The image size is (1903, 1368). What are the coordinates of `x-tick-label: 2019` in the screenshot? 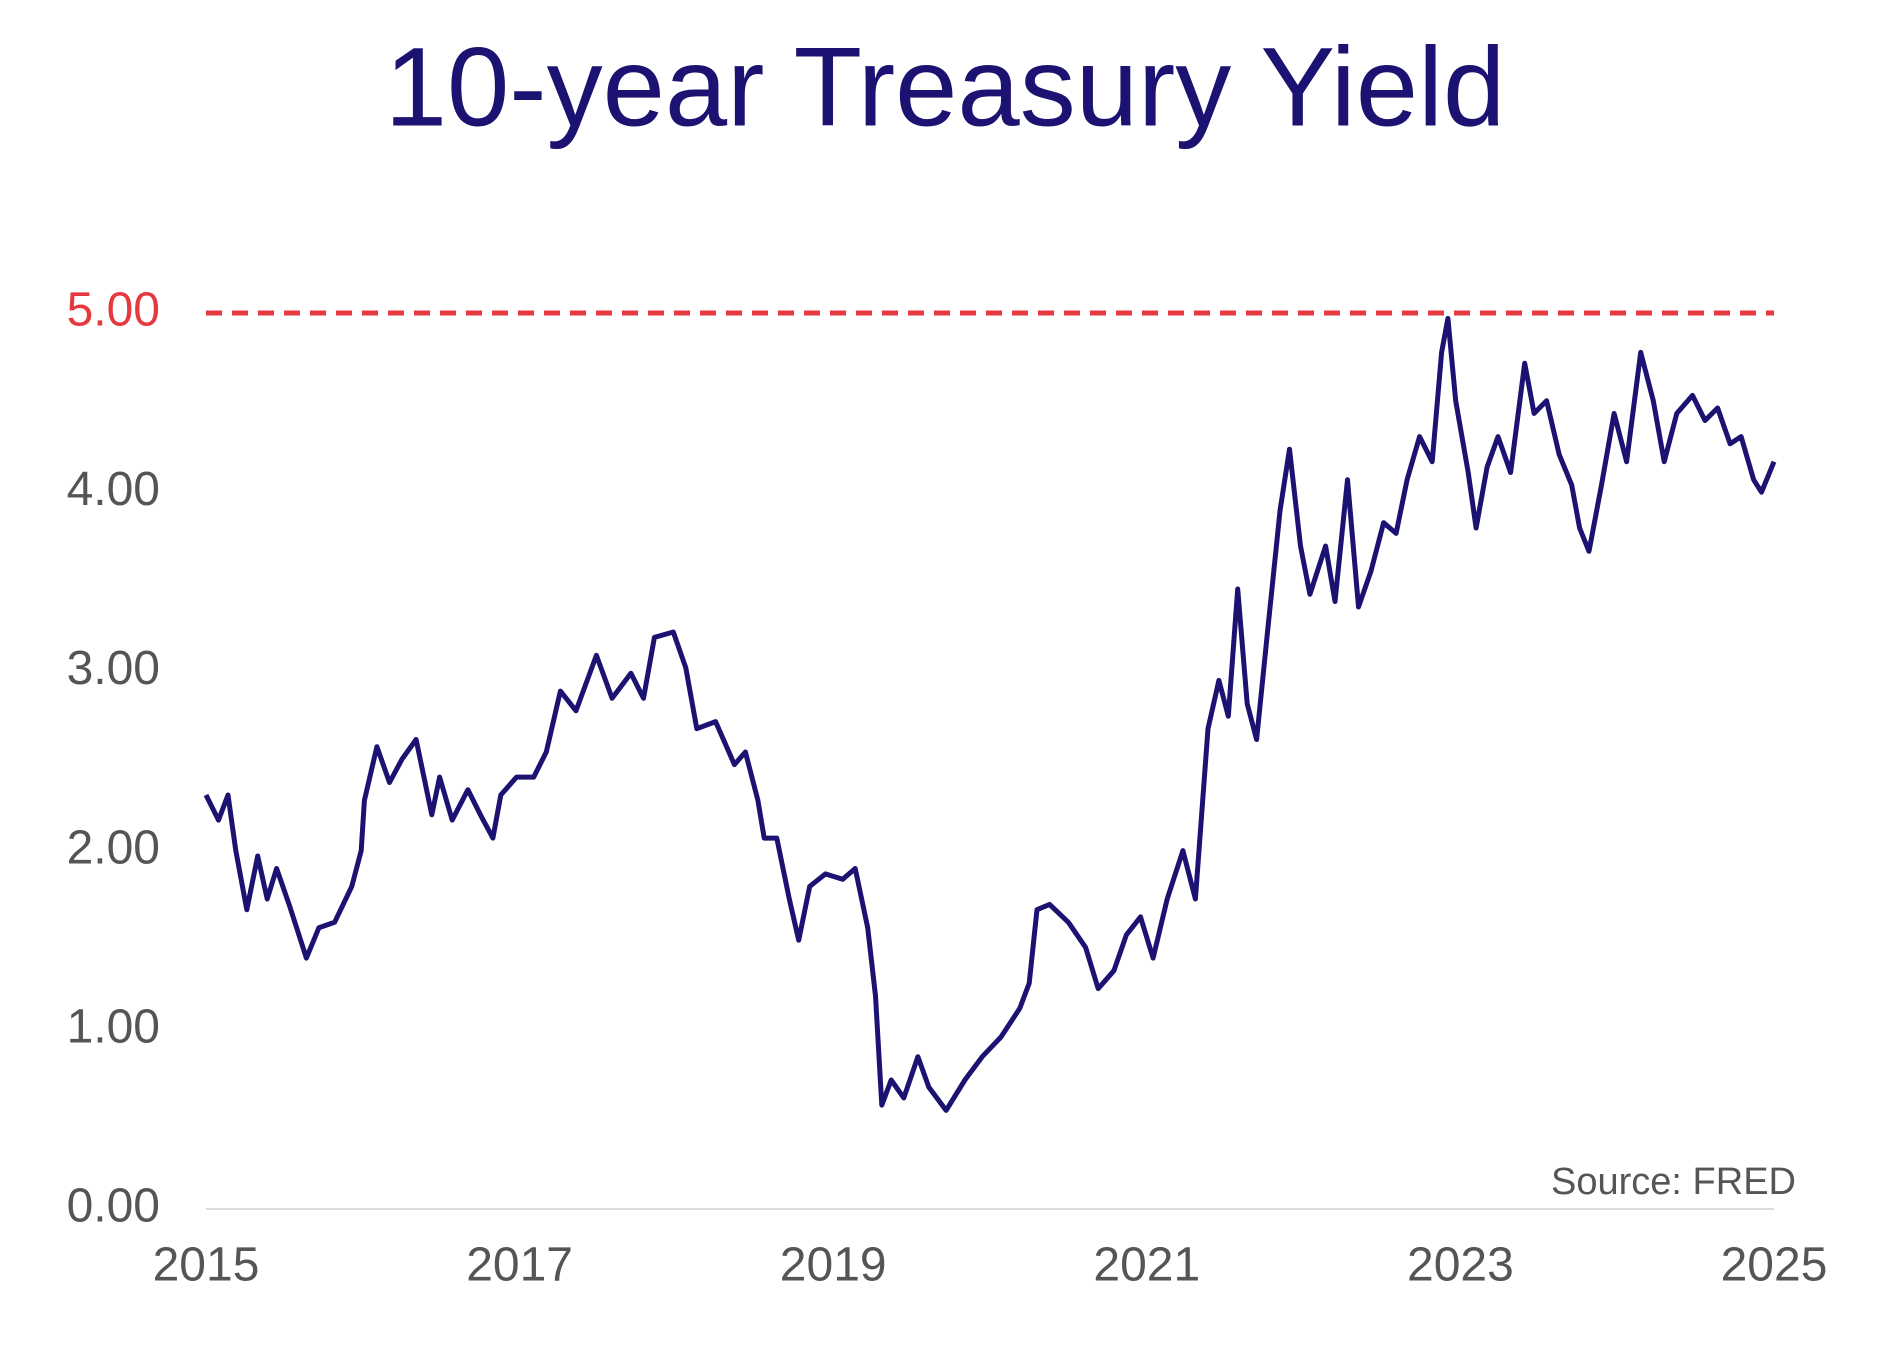 It's located at (833, 1265).